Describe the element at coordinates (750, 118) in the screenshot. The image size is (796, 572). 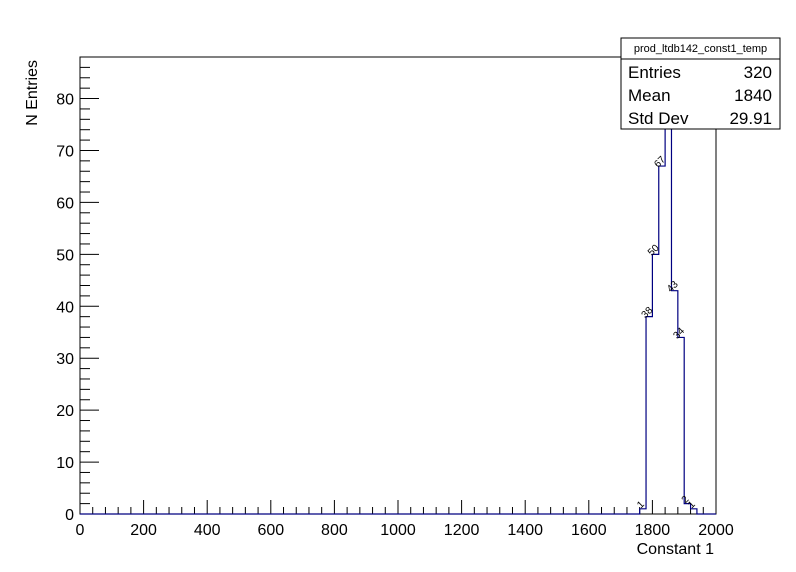
I see `stats-stddev-value: 29.91` at that location.